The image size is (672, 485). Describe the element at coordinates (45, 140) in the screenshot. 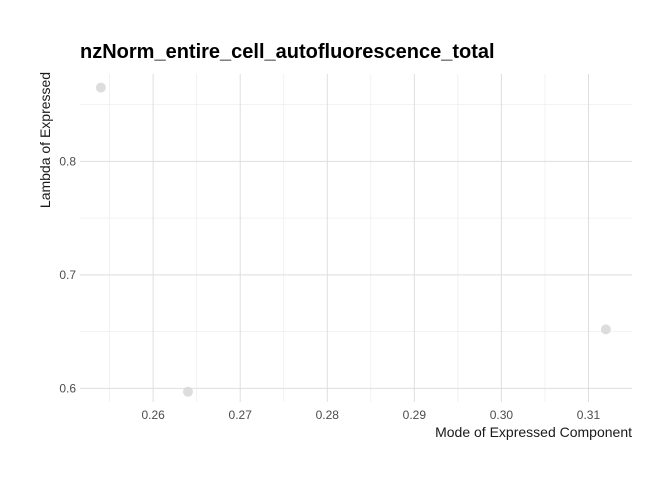

I see `y-axis-title: Lambda of Expressed` at that location.